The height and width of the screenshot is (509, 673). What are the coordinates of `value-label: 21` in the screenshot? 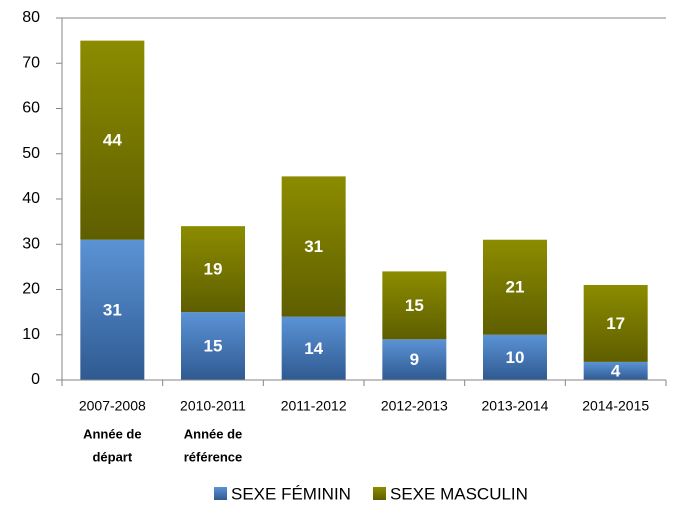 It's located at (515, 287).